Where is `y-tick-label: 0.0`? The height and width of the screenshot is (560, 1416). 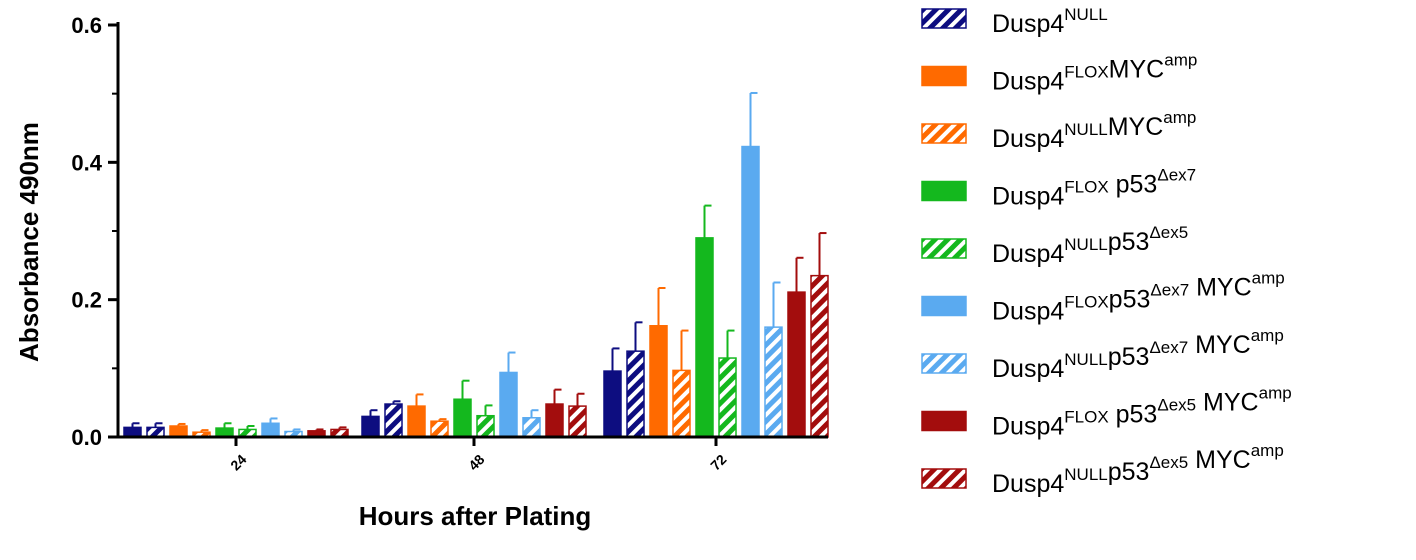 y-tick-label: 0.0 is located at coordinates (86, 437).